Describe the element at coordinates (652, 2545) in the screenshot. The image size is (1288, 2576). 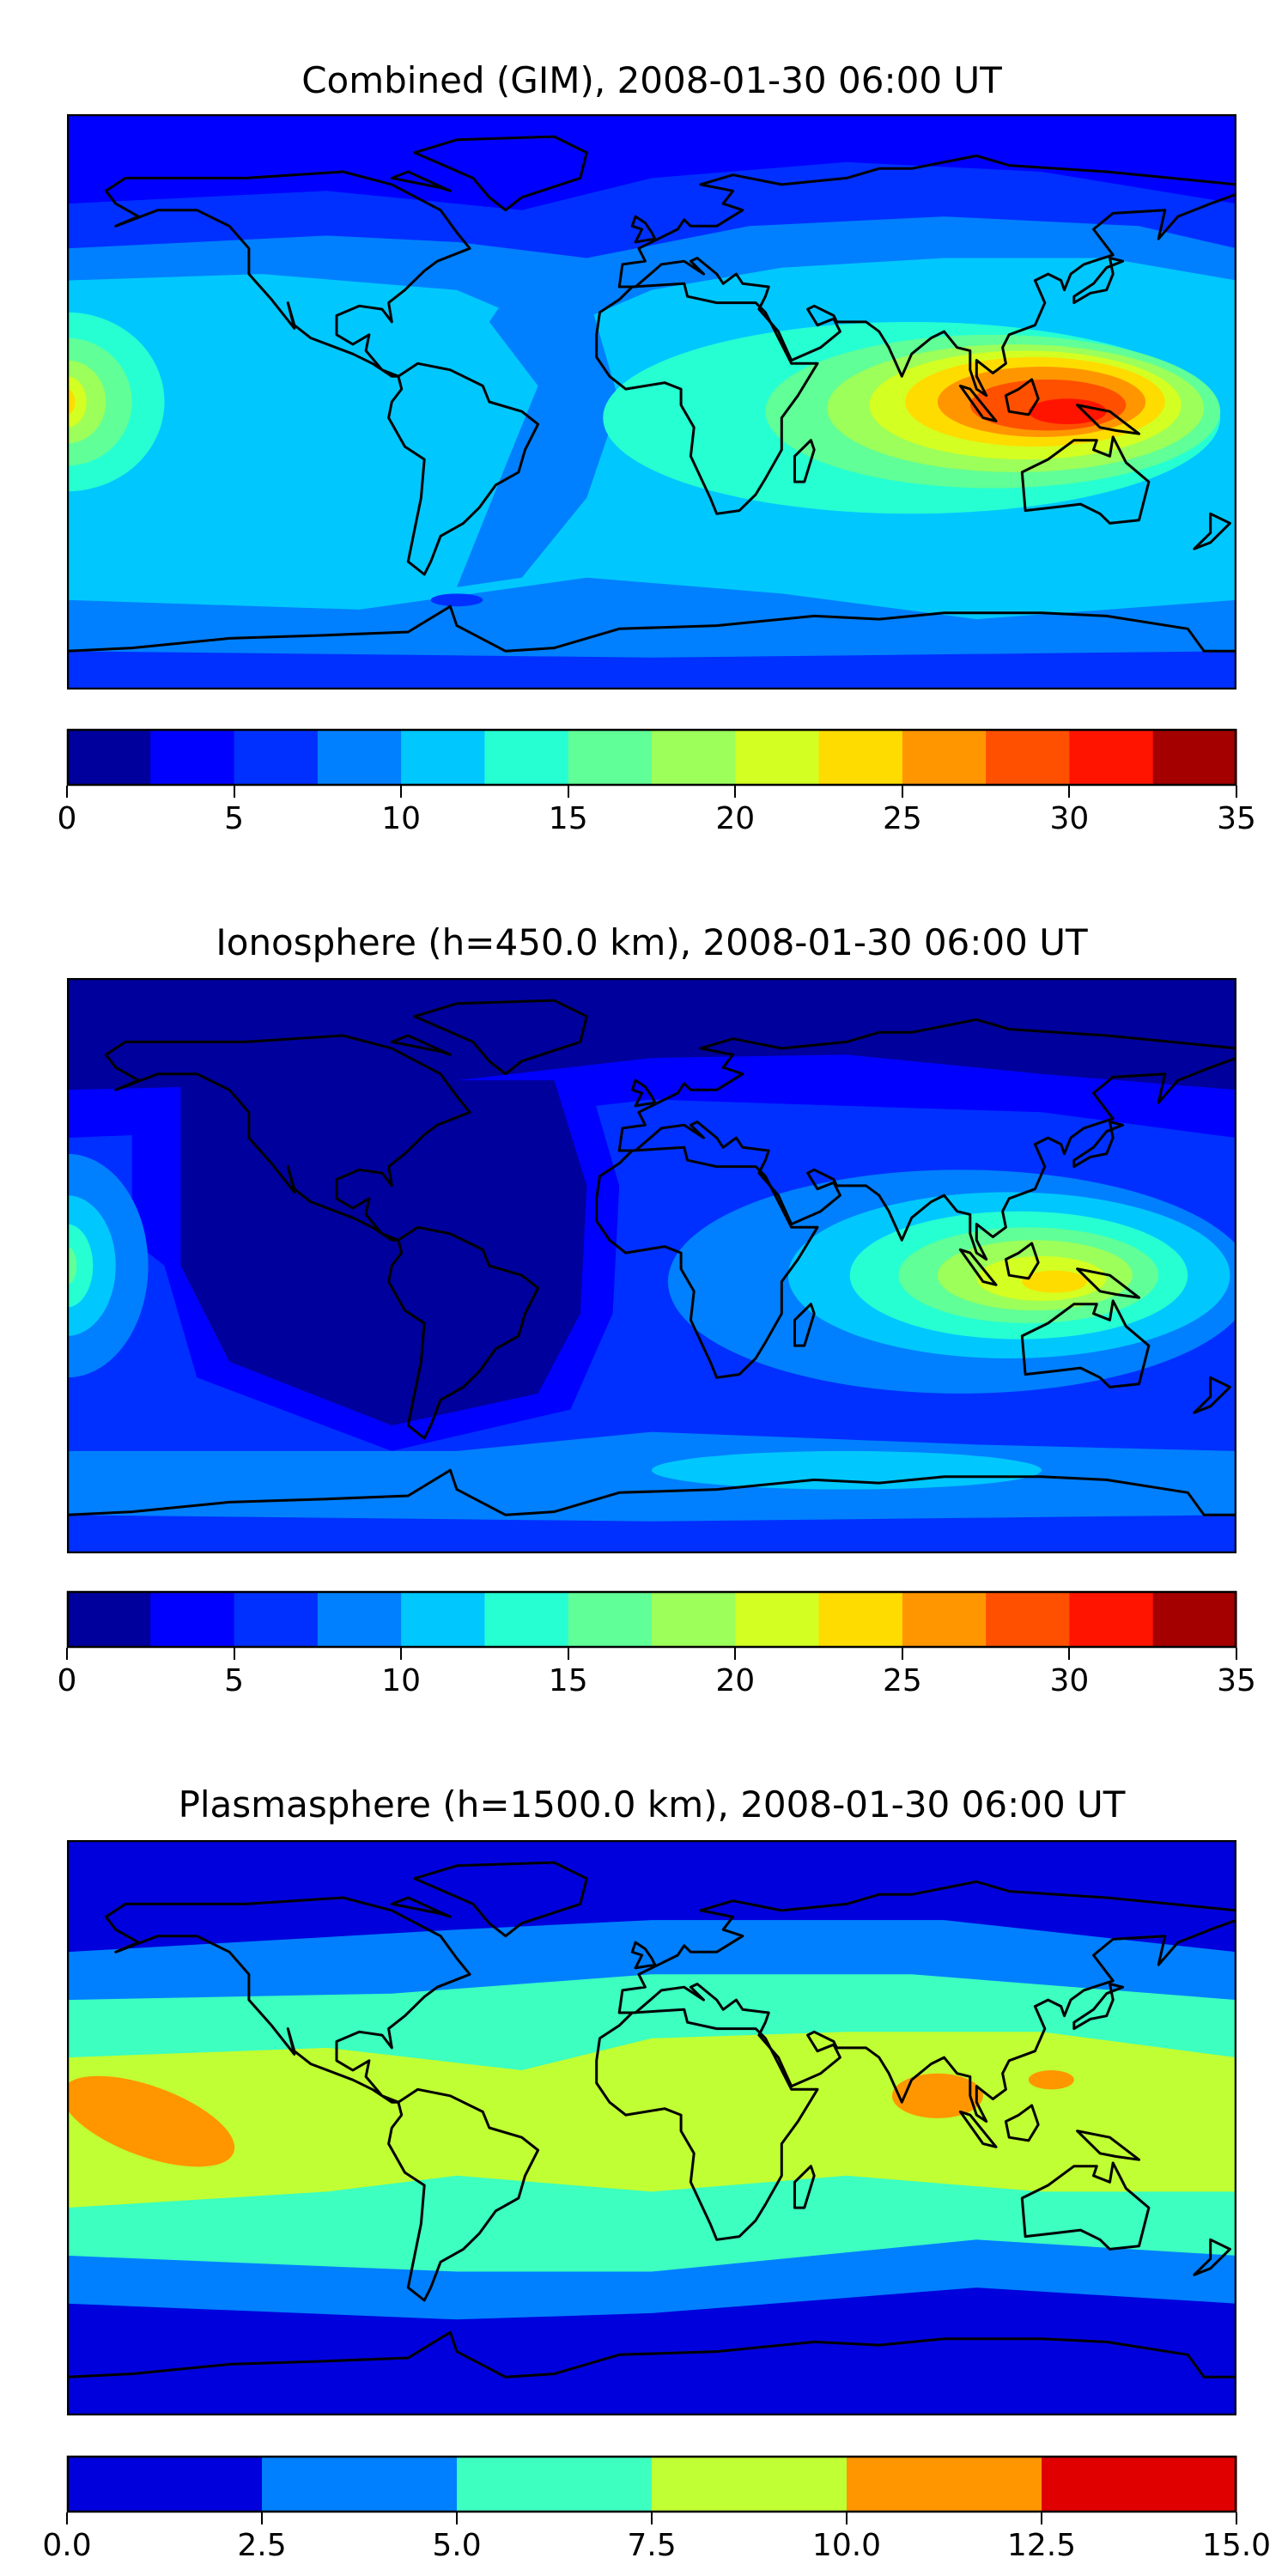
I see `colorbar-tick-label: 7.5` at that location.